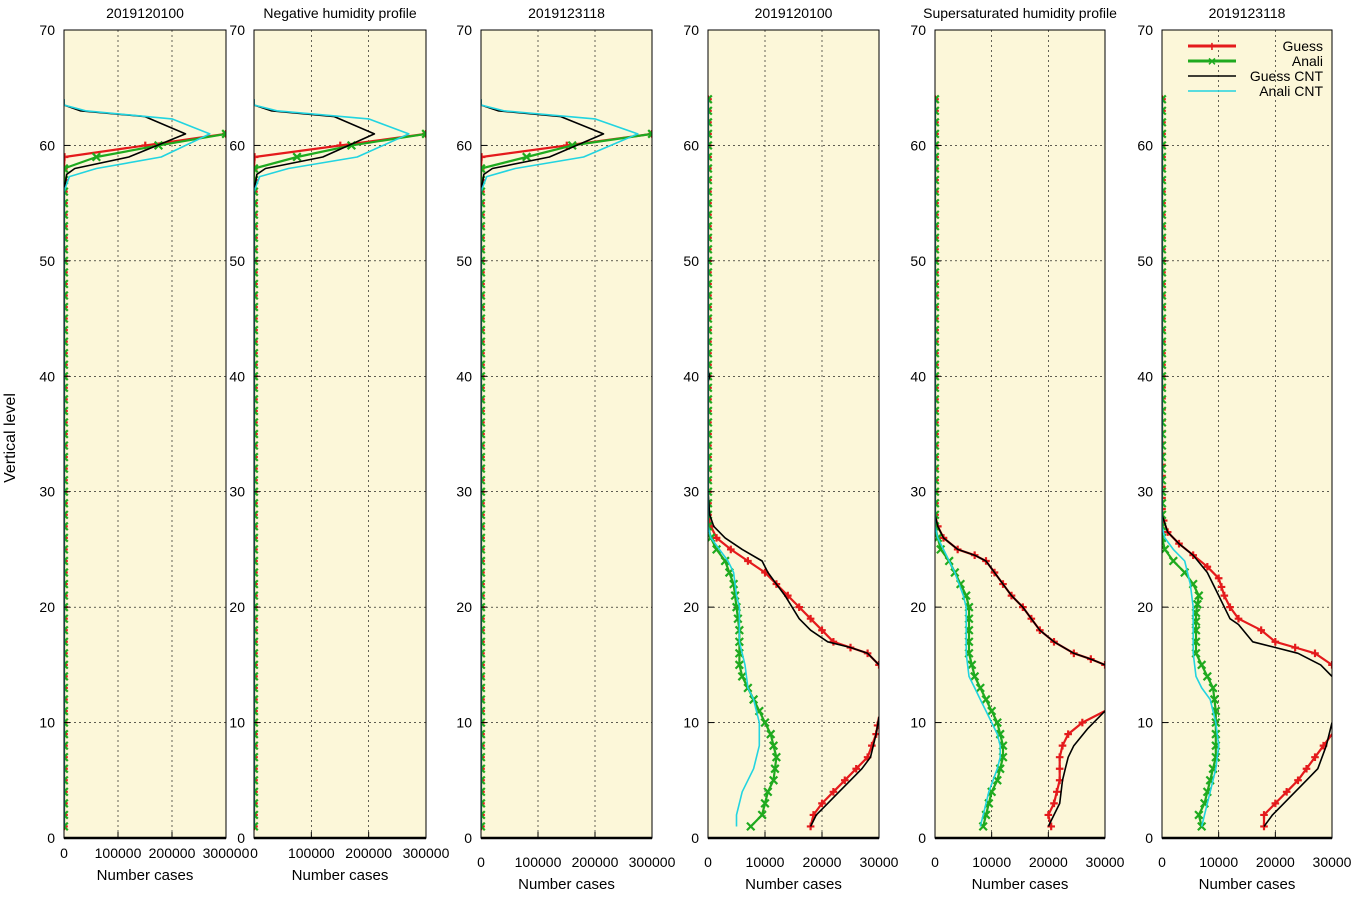  What do you see at coordinates (1020, 13) in the screenshot?
I see `panel-title: Supersaturated humidity profile` at bounding box center [1020, 13].